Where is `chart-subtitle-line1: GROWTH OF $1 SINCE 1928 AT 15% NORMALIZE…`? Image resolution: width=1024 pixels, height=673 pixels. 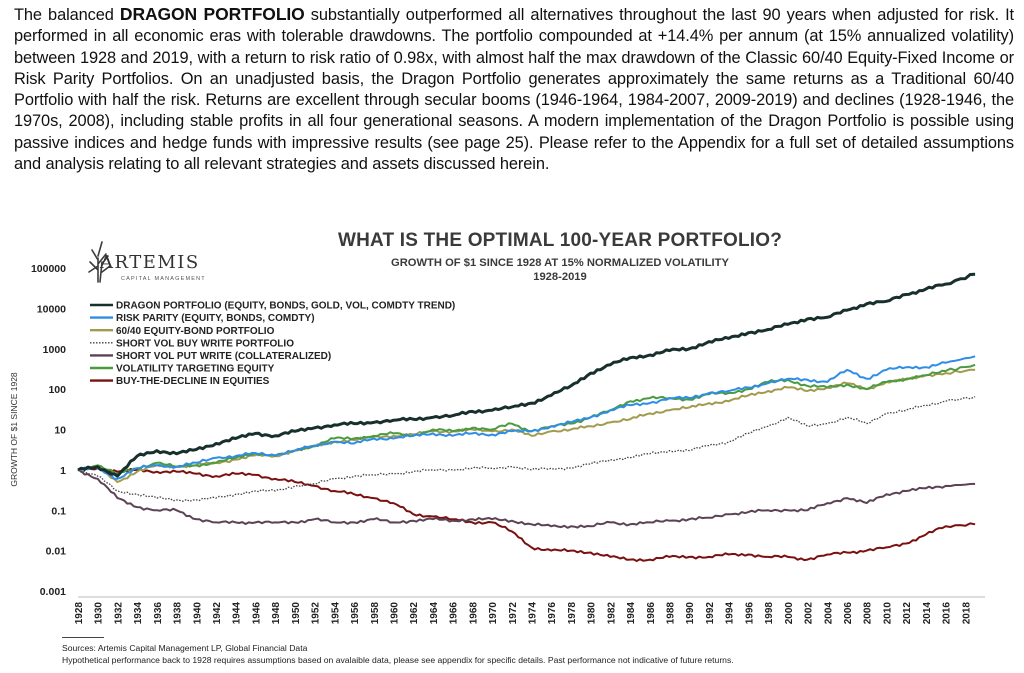 chart-subtitle-line1: GROWTH OF $1 SINCE 1928 AT 15% NORMALIZE… is located at coordinates (560, 263).